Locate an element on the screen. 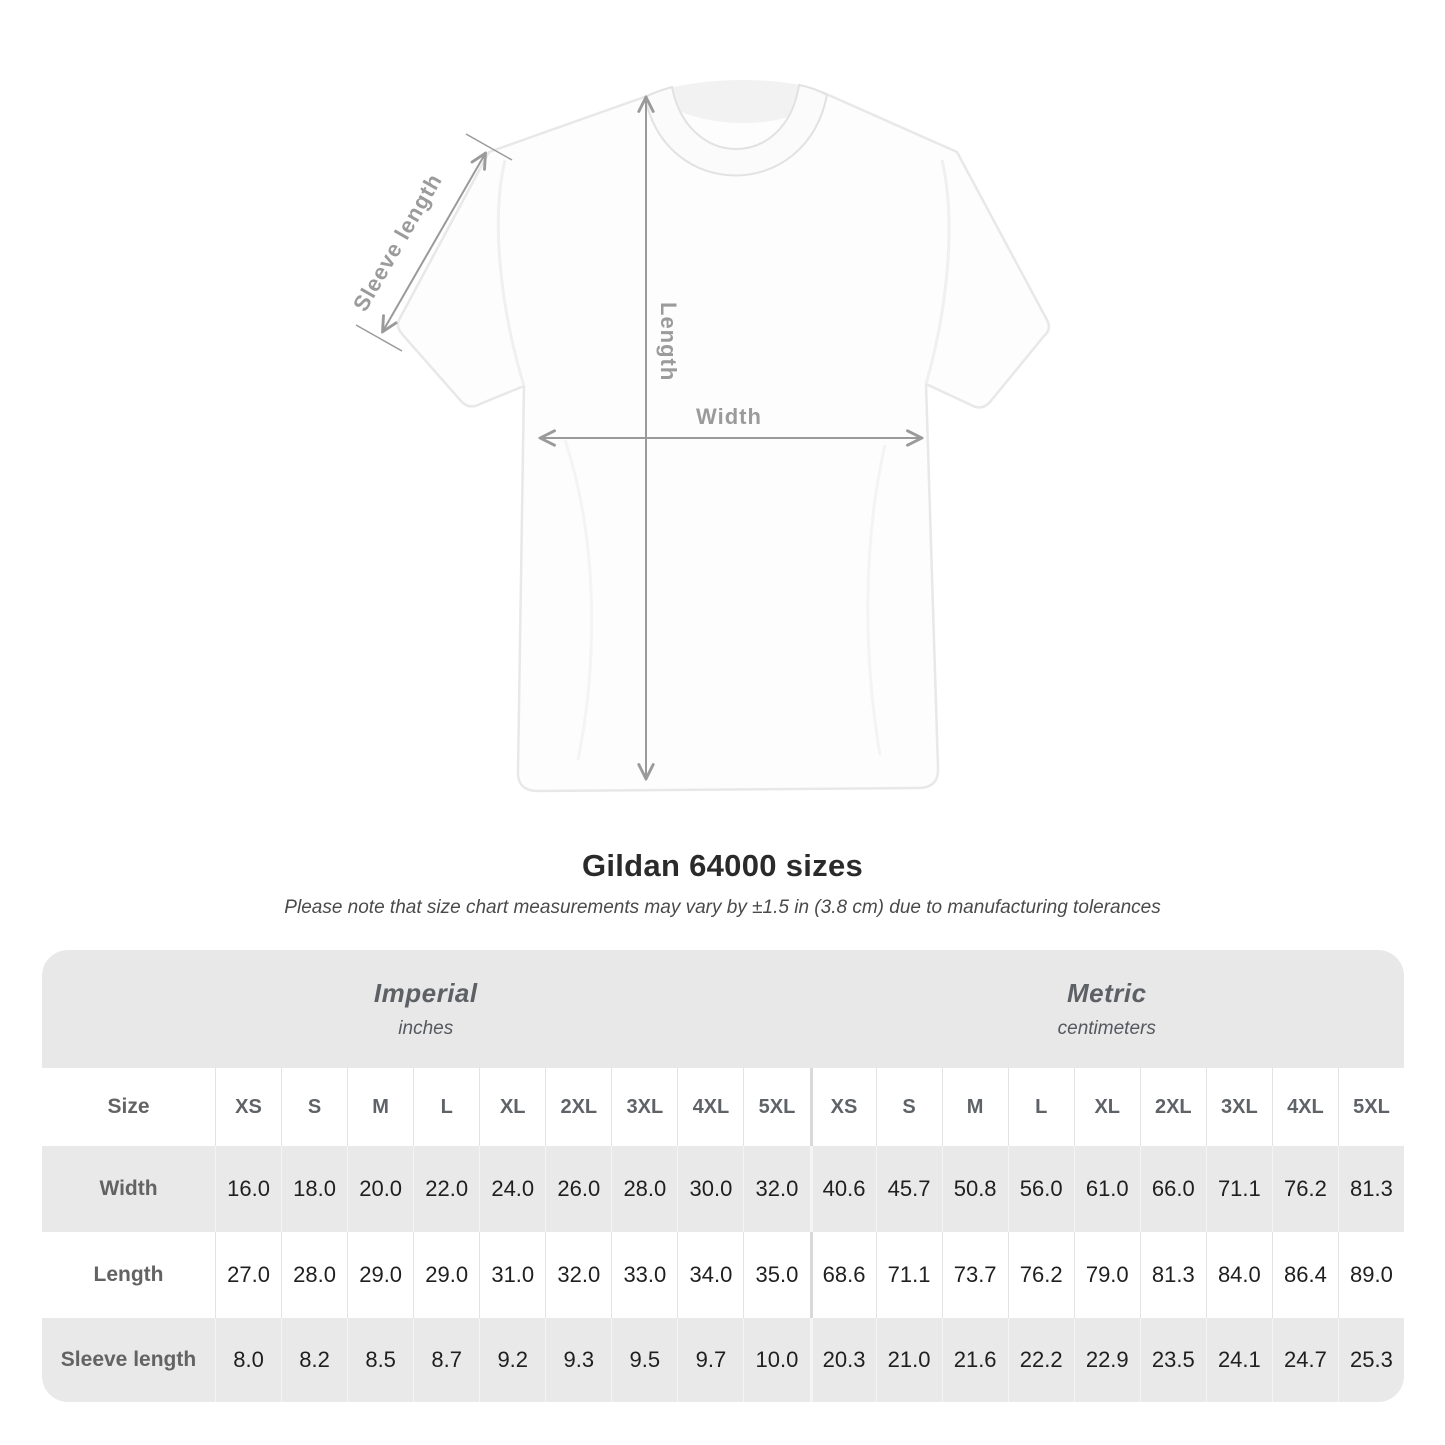 Image resolution: width=1445 pixels, height=1445 pixels. size-value-cell: 9.2 is located at coordinates (512, 1360).